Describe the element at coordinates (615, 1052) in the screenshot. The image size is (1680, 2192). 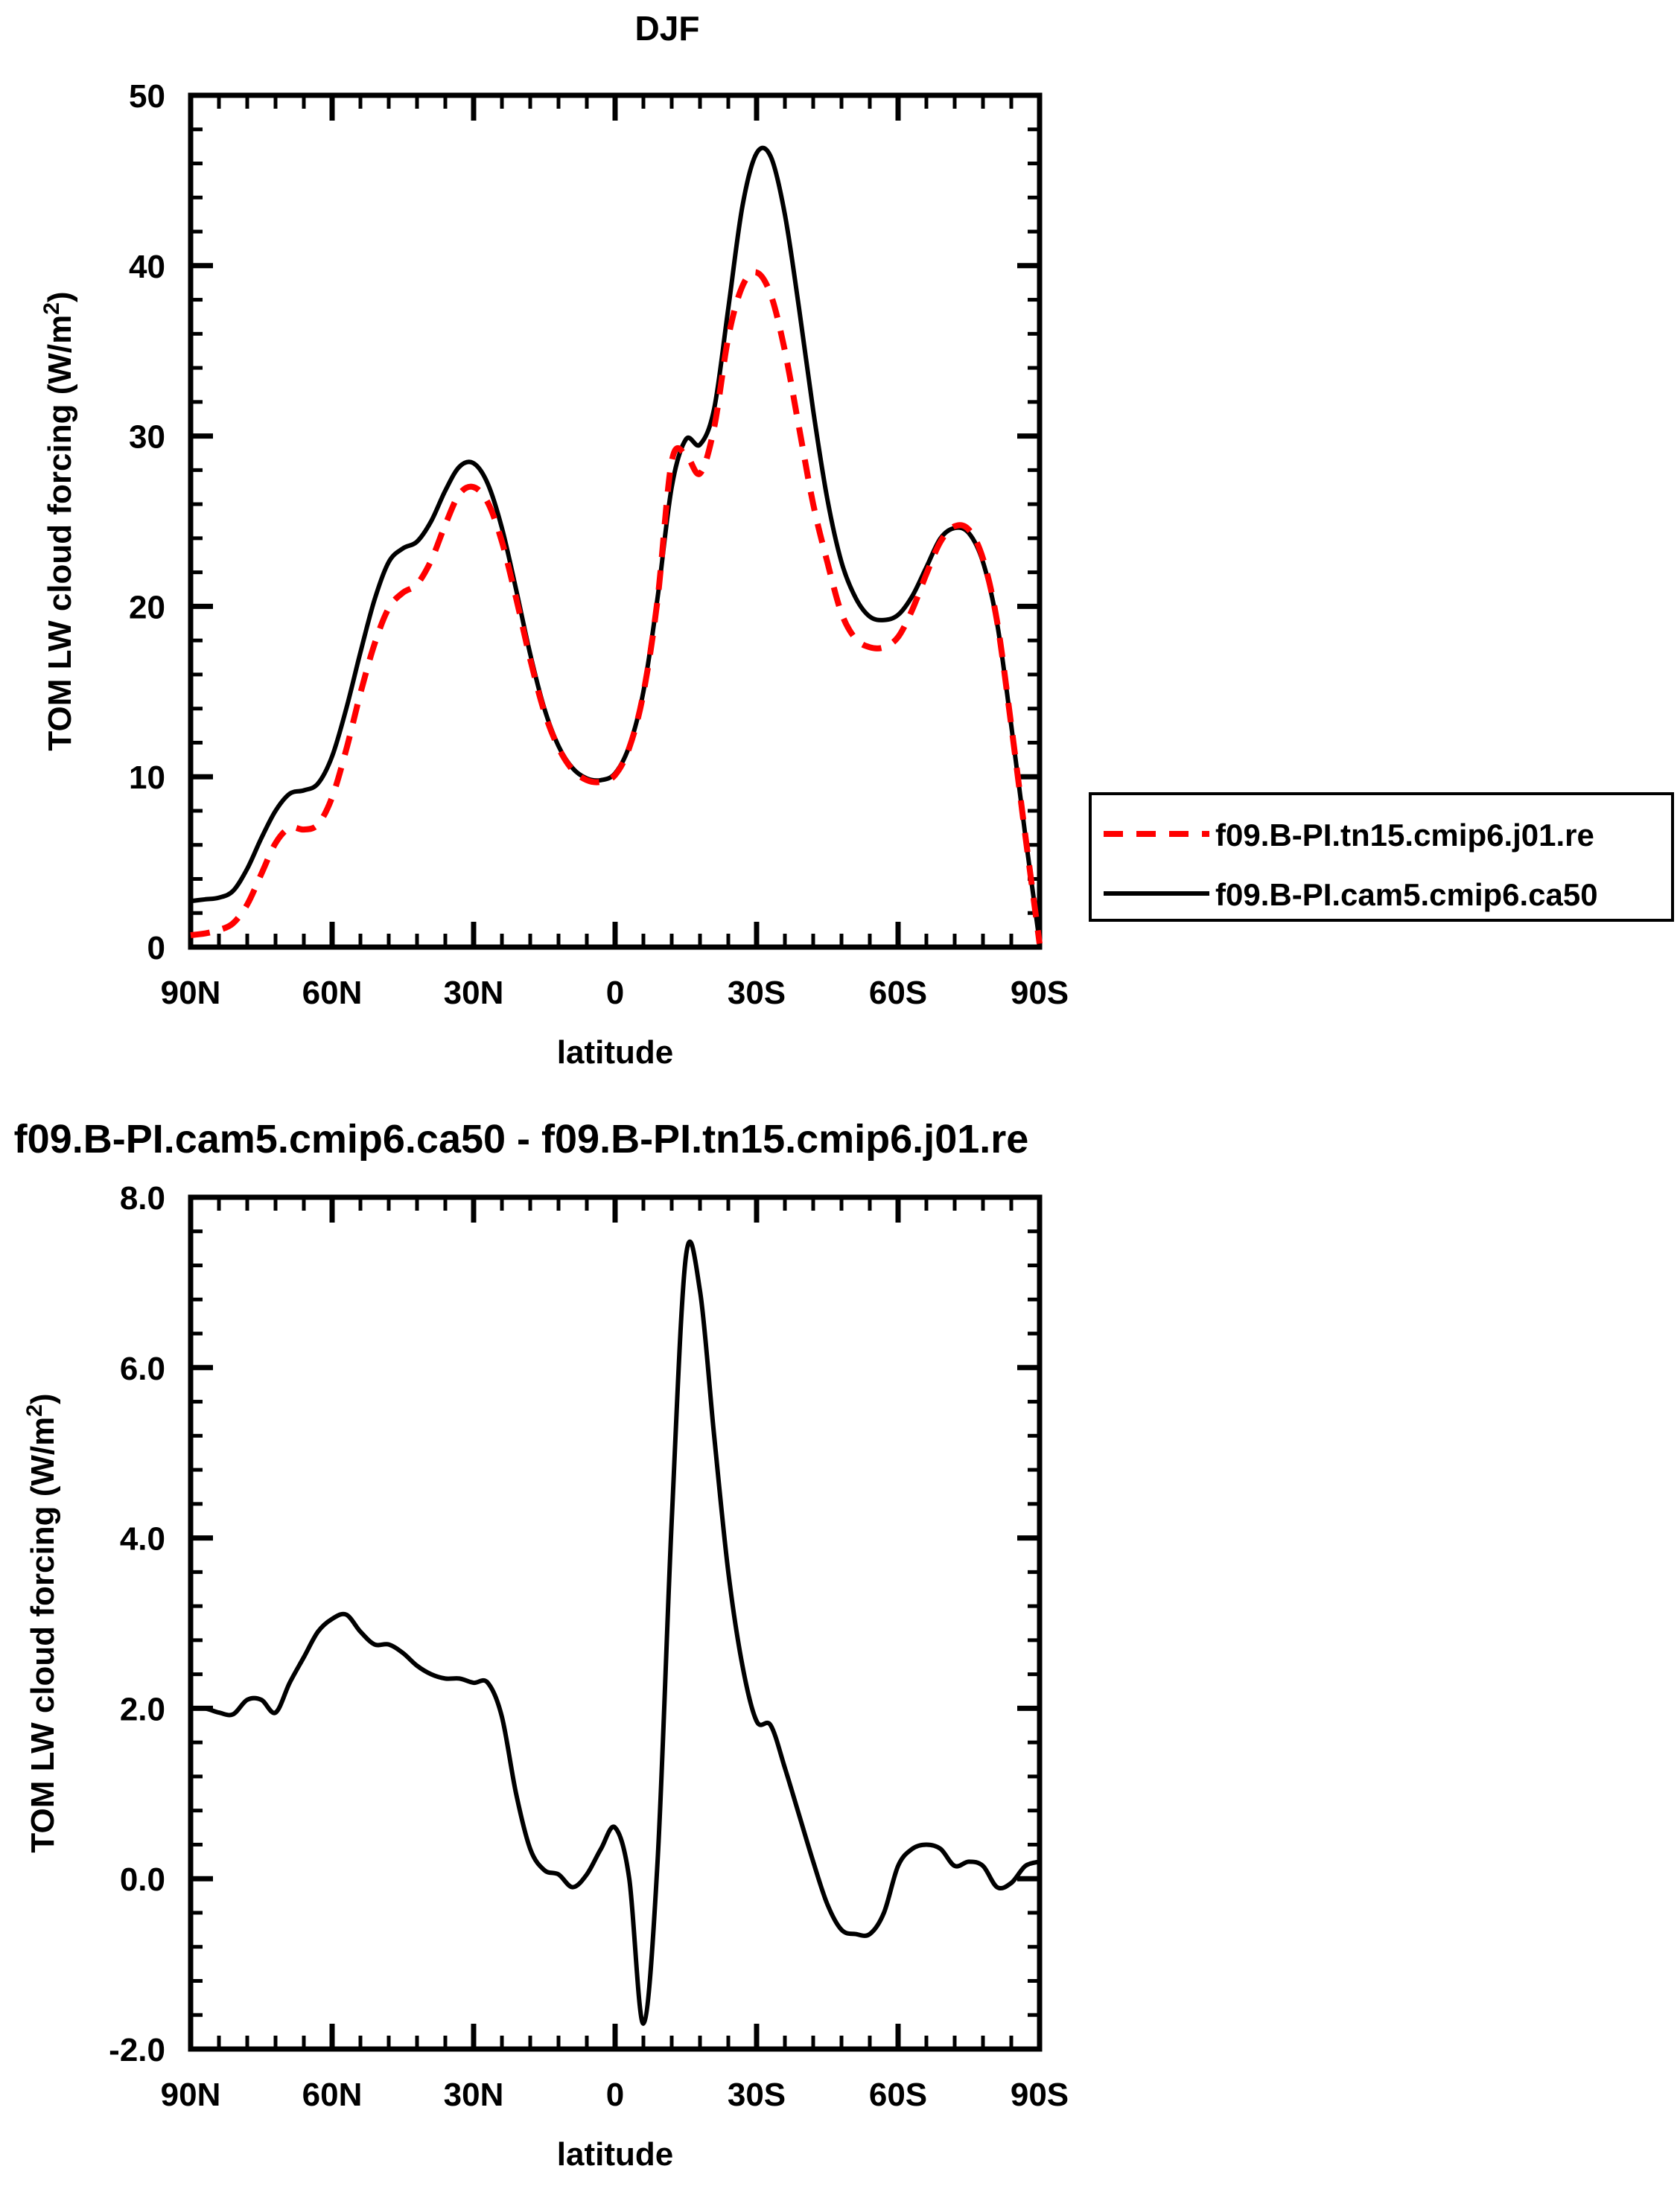
I see `top-panel-xlabel: latitude` at that location.